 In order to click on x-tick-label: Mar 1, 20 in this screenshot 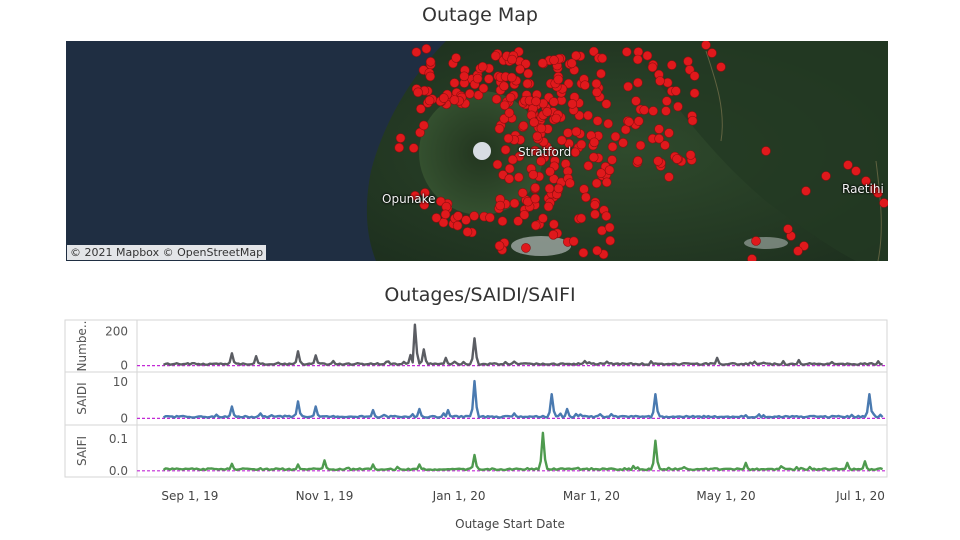, I will do `click(591, 496)`.